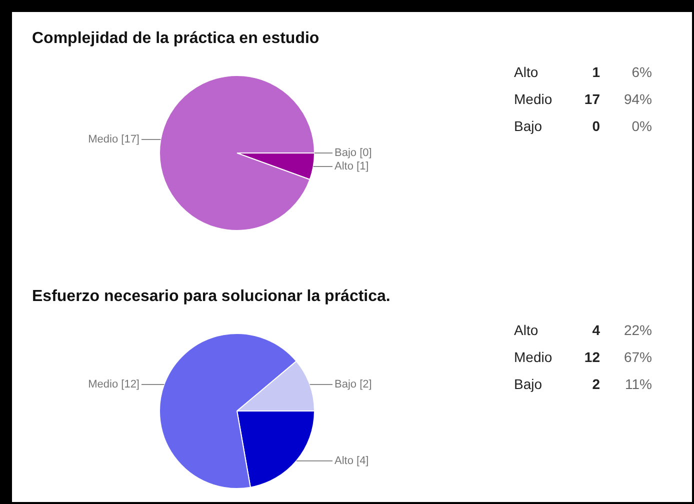 The width and height of the screenshot is (694, 504). Describe the element at coordinates (595, 72) in the screenshot. I see `data-label: 1` at that location.